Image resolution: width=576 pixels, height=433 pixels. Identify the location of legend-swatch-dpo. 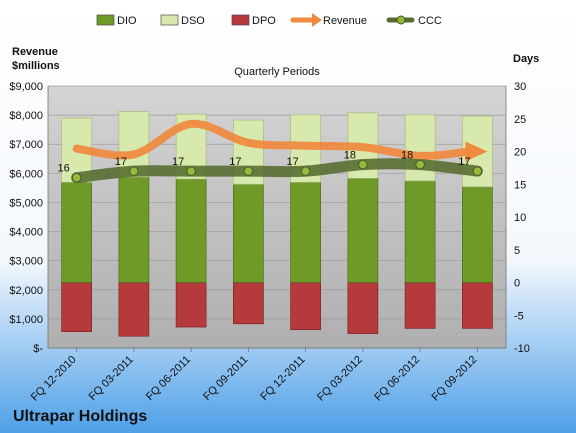
(240, 20).